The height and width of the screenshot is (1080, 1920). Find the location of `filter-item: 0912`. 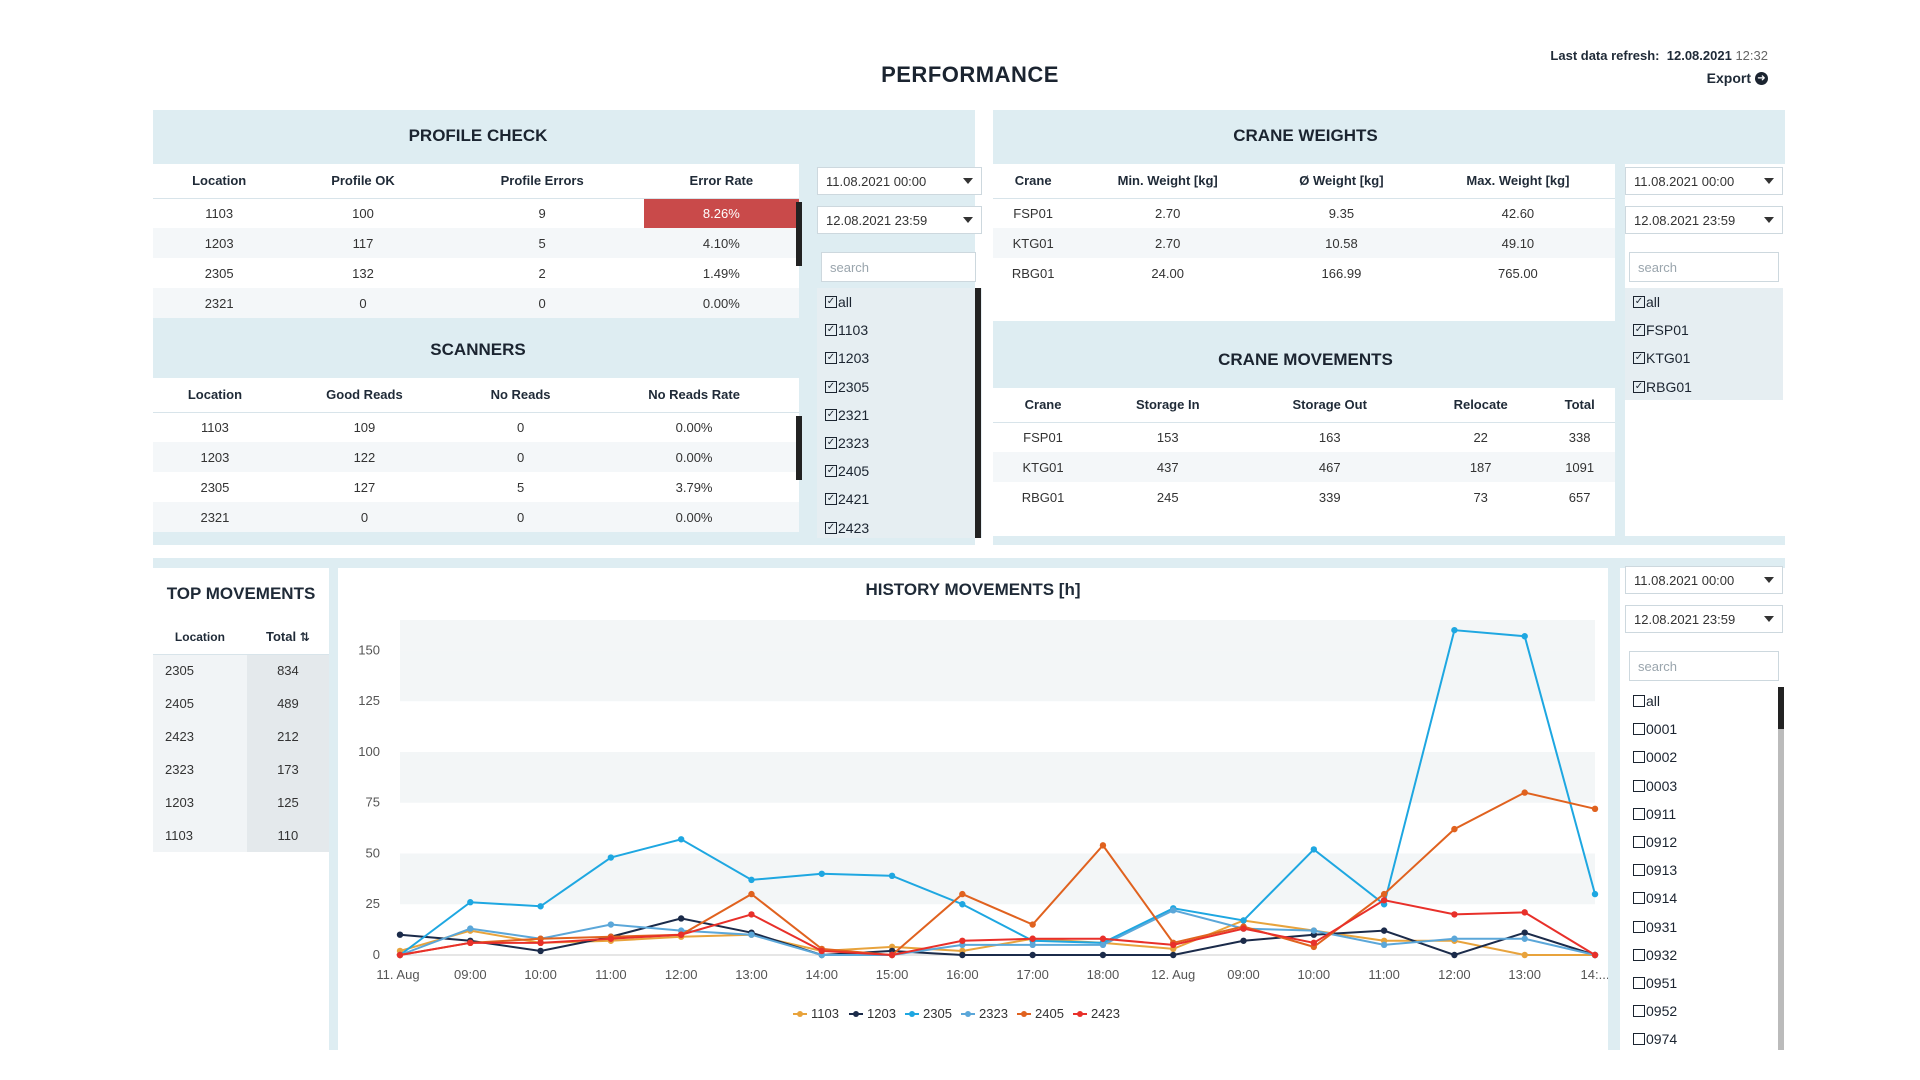

filter-item: 0912 is located at coordinates (1655, 842).